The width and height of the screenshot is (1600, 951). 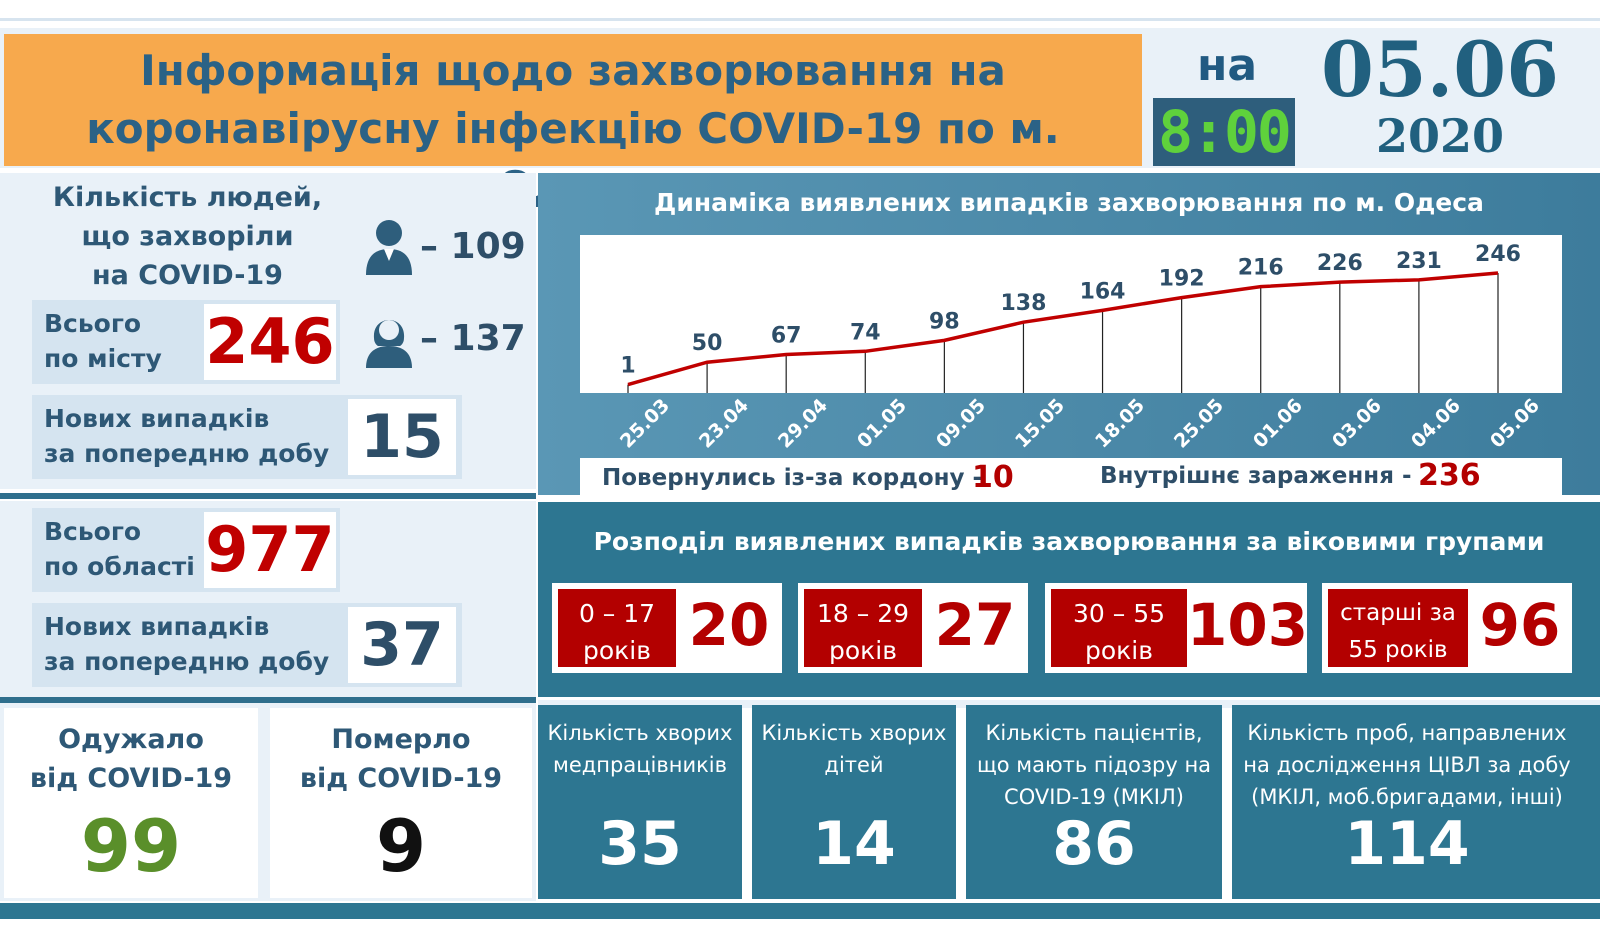 I want to click on data-label: 164, so click(x=1103, y=291).